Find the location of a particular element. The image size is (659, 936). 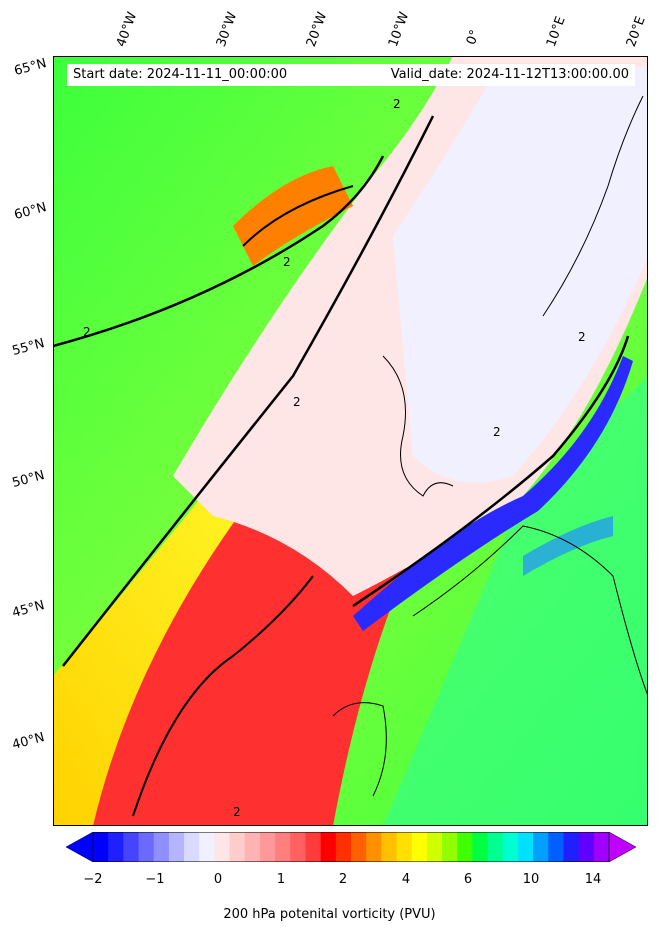

lat-label-40n: 40°N is located at coordinates (28, 741).